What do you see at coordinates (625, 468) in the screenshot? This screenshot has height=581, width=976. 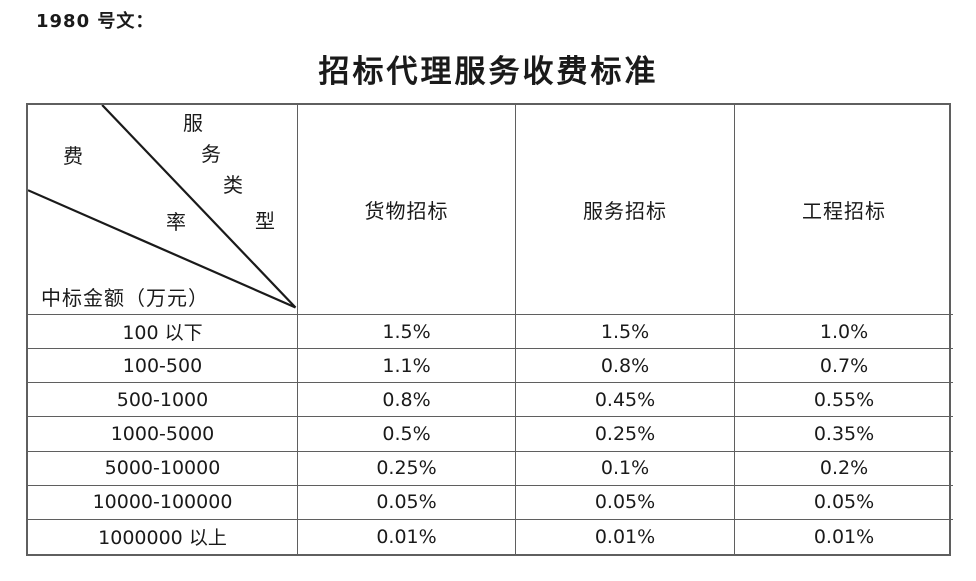 I see `fee-cell: 0.1%` at bounding box center [625, 468].